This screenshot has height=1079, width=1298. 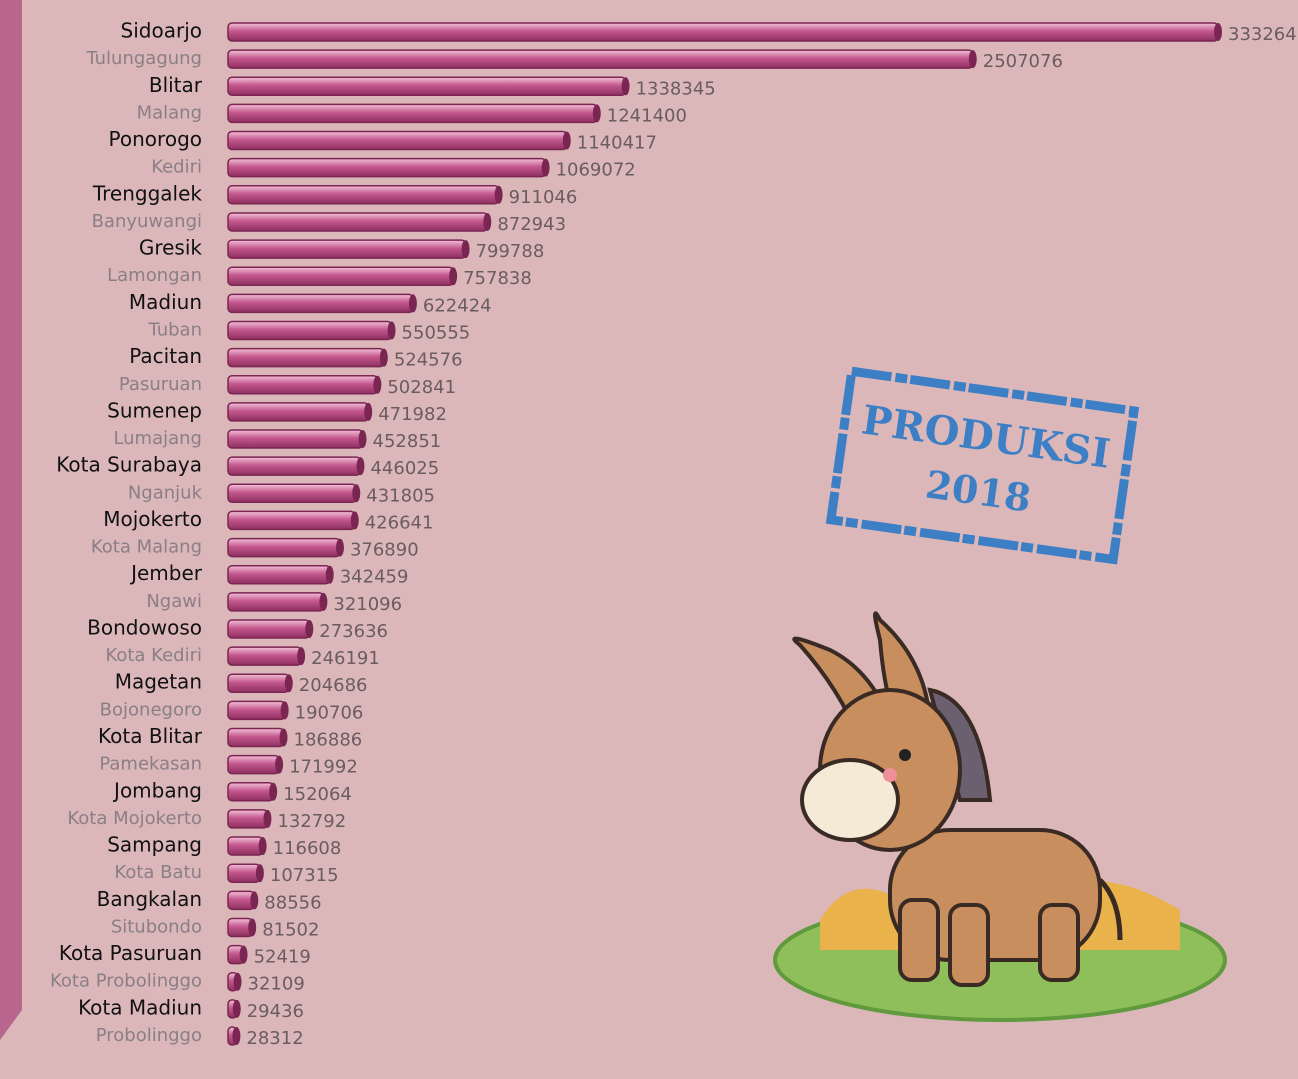 I want to click on value-label: 171992, so click(x=323, y=767).